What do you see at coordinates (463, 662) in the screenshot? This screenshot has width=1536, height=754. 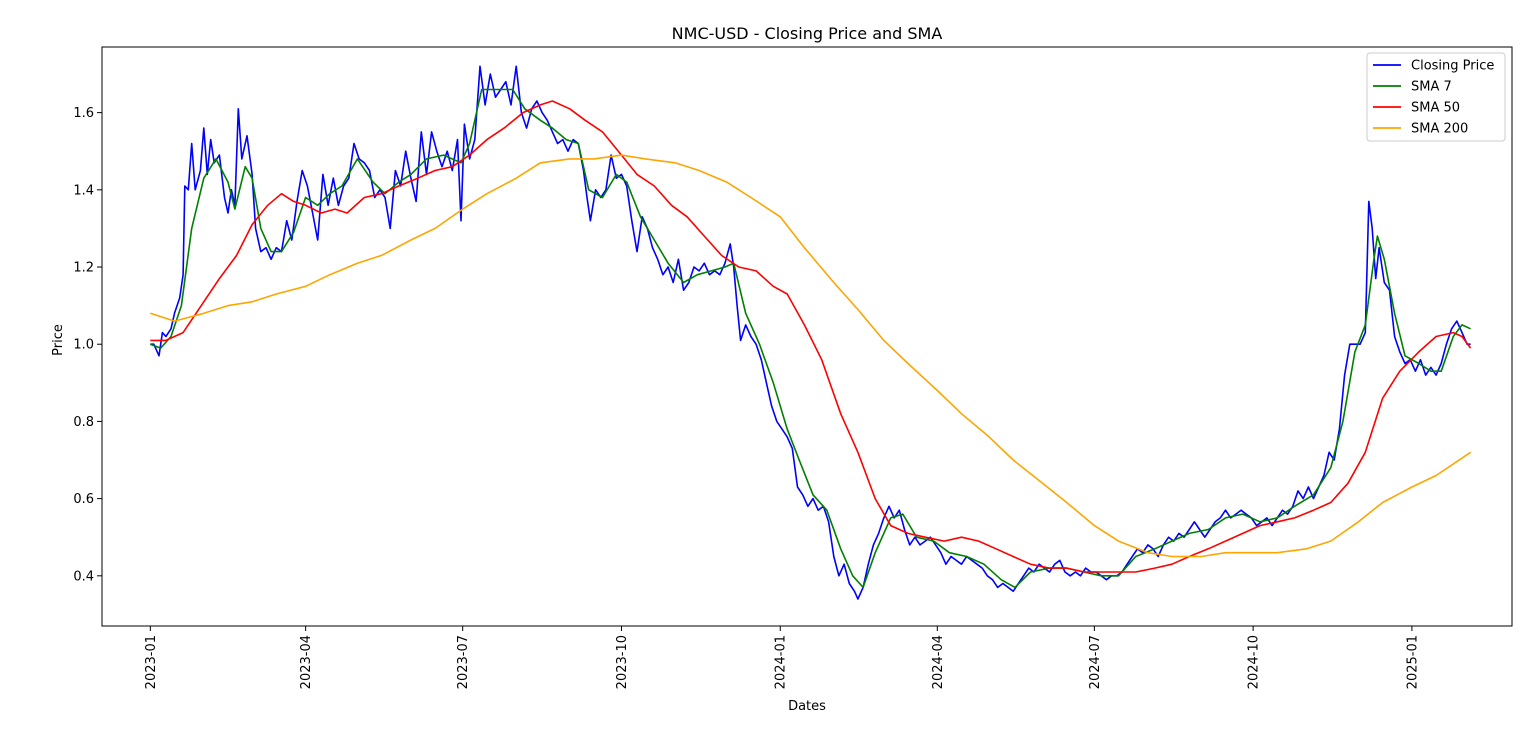 I see `x-tick-label: 2023-07` at bounding box center [463, 662].